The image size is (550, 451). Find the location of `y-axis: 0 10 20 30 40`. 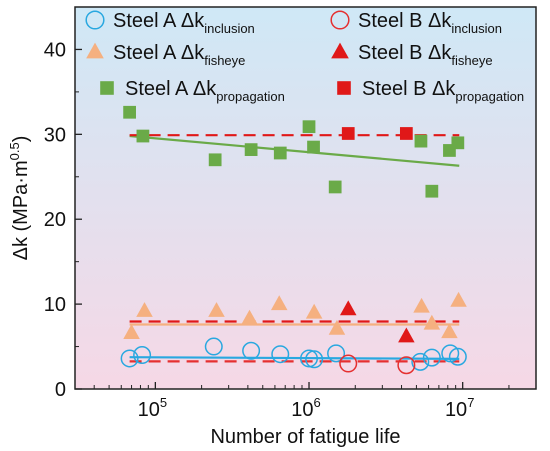

y-axis: 0 10 20 30 40 is located at coordinates (63, 220).